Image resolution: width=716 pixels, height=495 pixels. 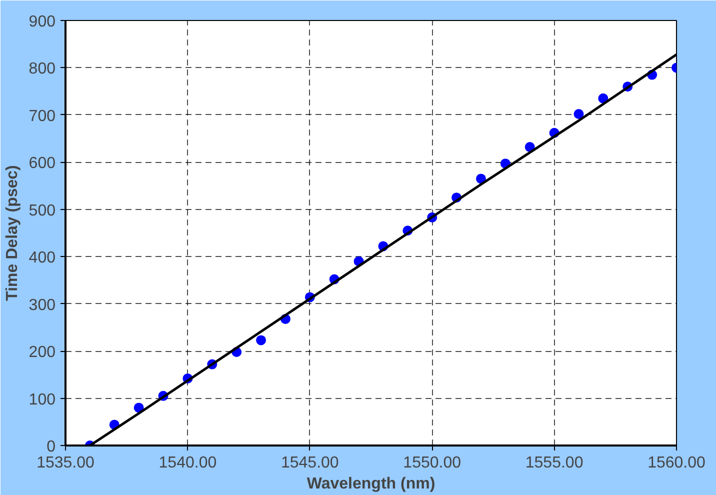 What do you see at coordinates (432, 463) in the screenshot?
I see `x-tick-label: 1550.00` at bounding box center [432, 463].